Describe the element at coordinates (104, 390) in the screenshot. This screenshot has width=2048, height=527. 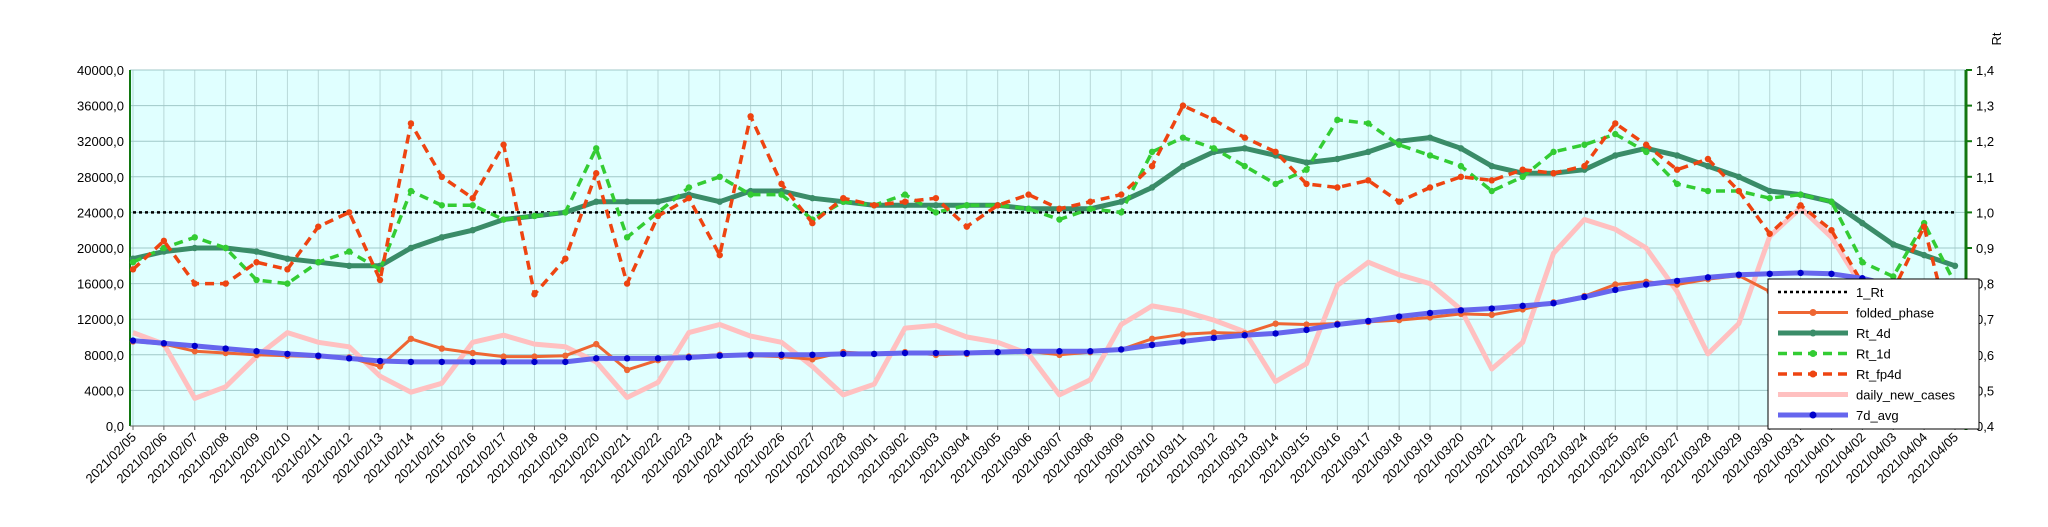
I see `y-tick-label: 4000,0` at that location.